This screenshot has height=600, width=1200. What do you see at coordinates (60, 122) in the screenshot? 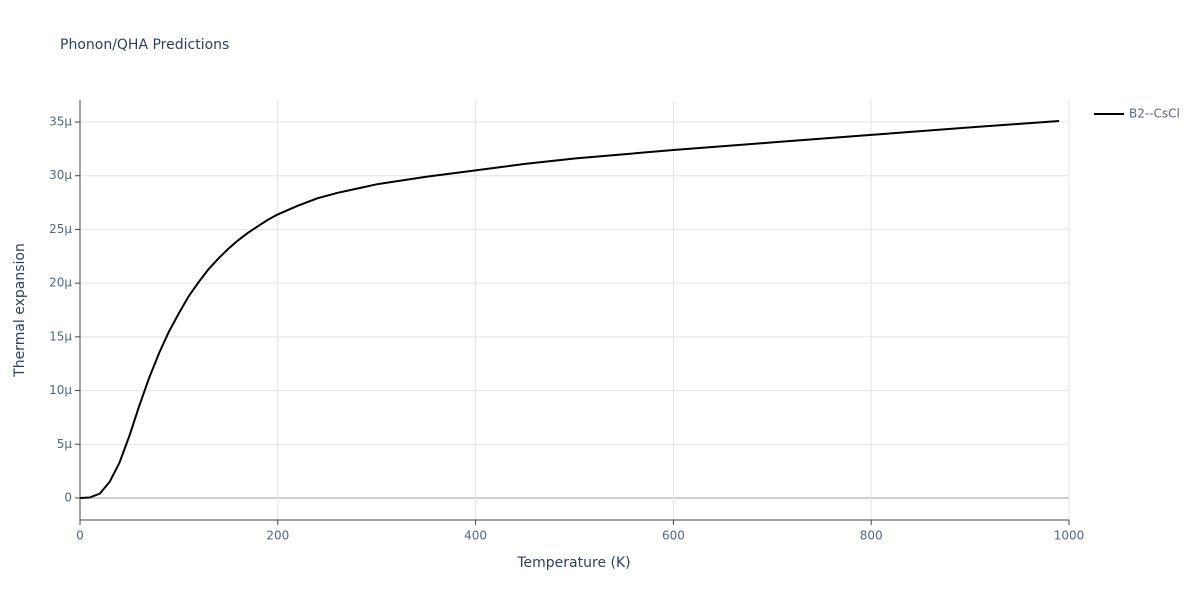
I see `y-tick-label: 35µ` at bounding box center [60, 122].